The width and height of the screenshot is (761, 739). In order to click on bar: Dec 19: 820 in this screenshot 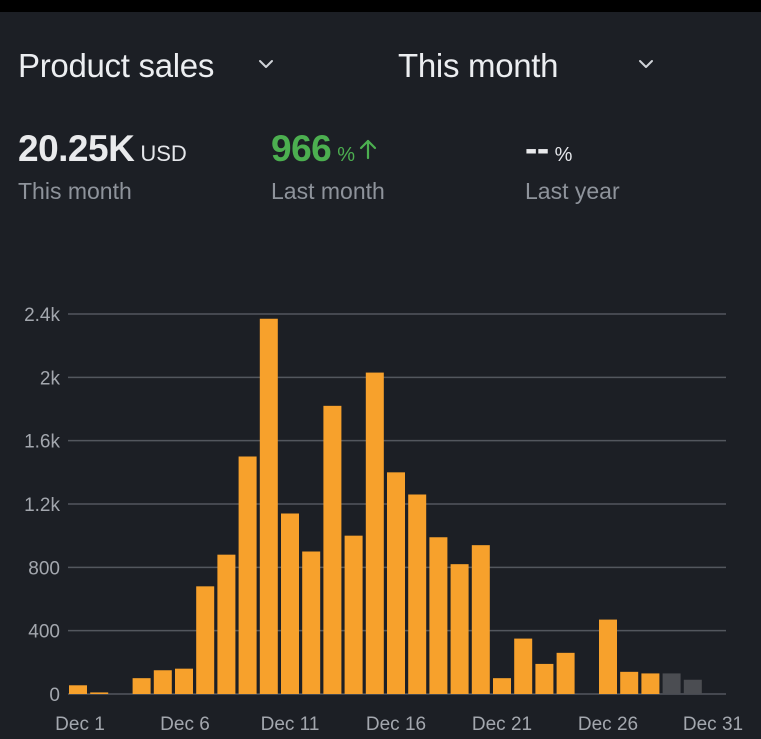, I will do `click(459, 629)`.